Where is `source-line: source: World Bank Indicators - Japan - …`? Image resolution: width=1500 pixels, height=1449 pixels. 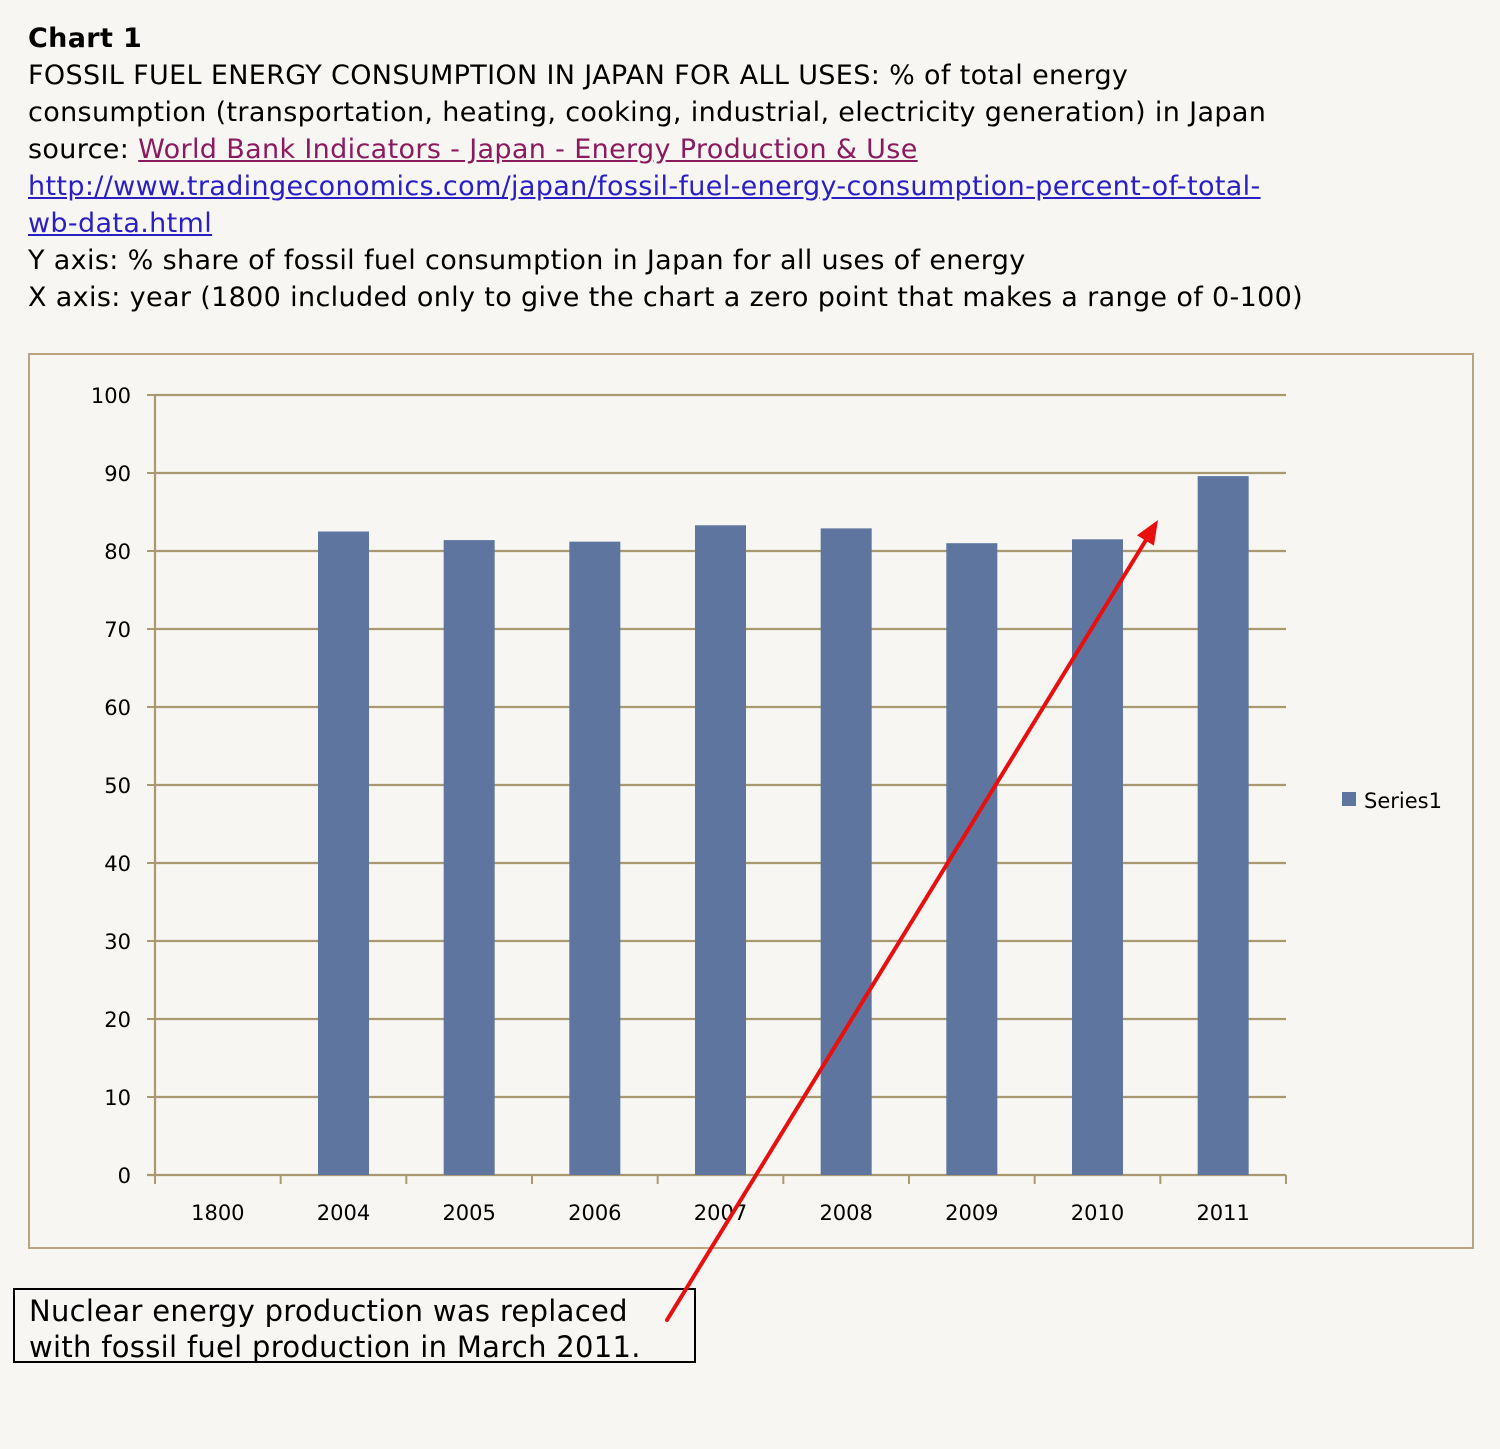
source-line: source: World Bank Indicators - Japan - … is located at coordinates (758, 149).